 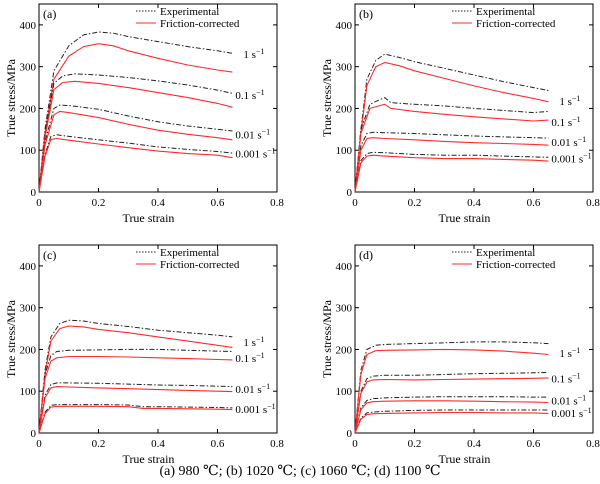 I want to click on panel-label: (d), so click(x=366, y=255).